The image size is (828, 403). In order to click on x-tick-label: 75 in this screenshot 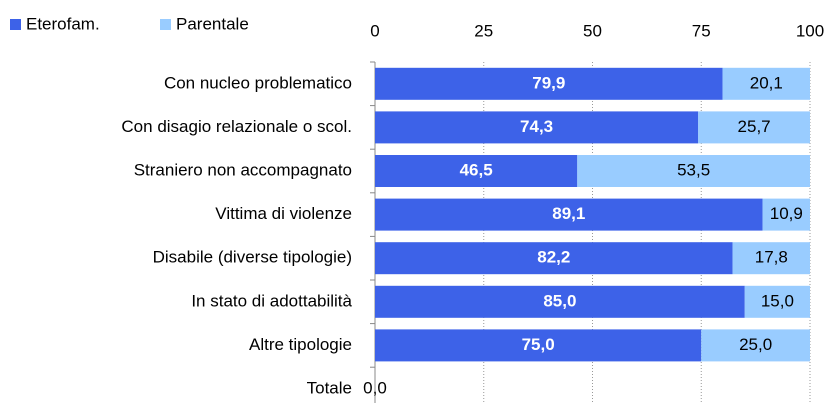, I will do `click(701, 30)`.